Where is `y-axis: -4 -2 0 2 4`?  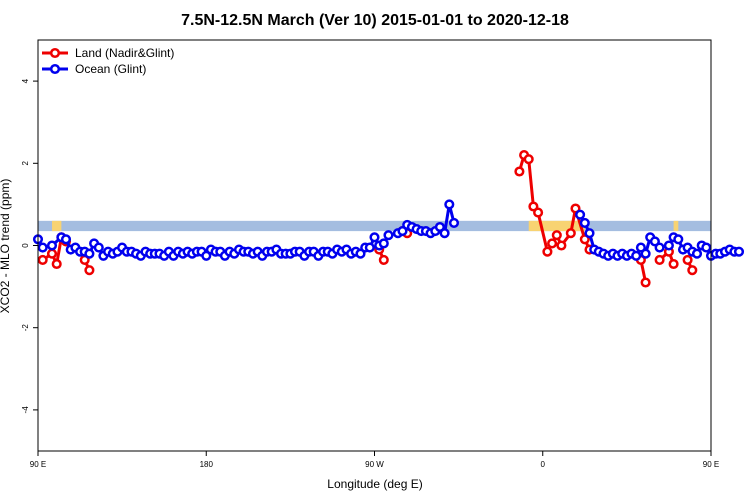 y-axis: -4 -2 0 2 4 is located at coordinates (29, 245).